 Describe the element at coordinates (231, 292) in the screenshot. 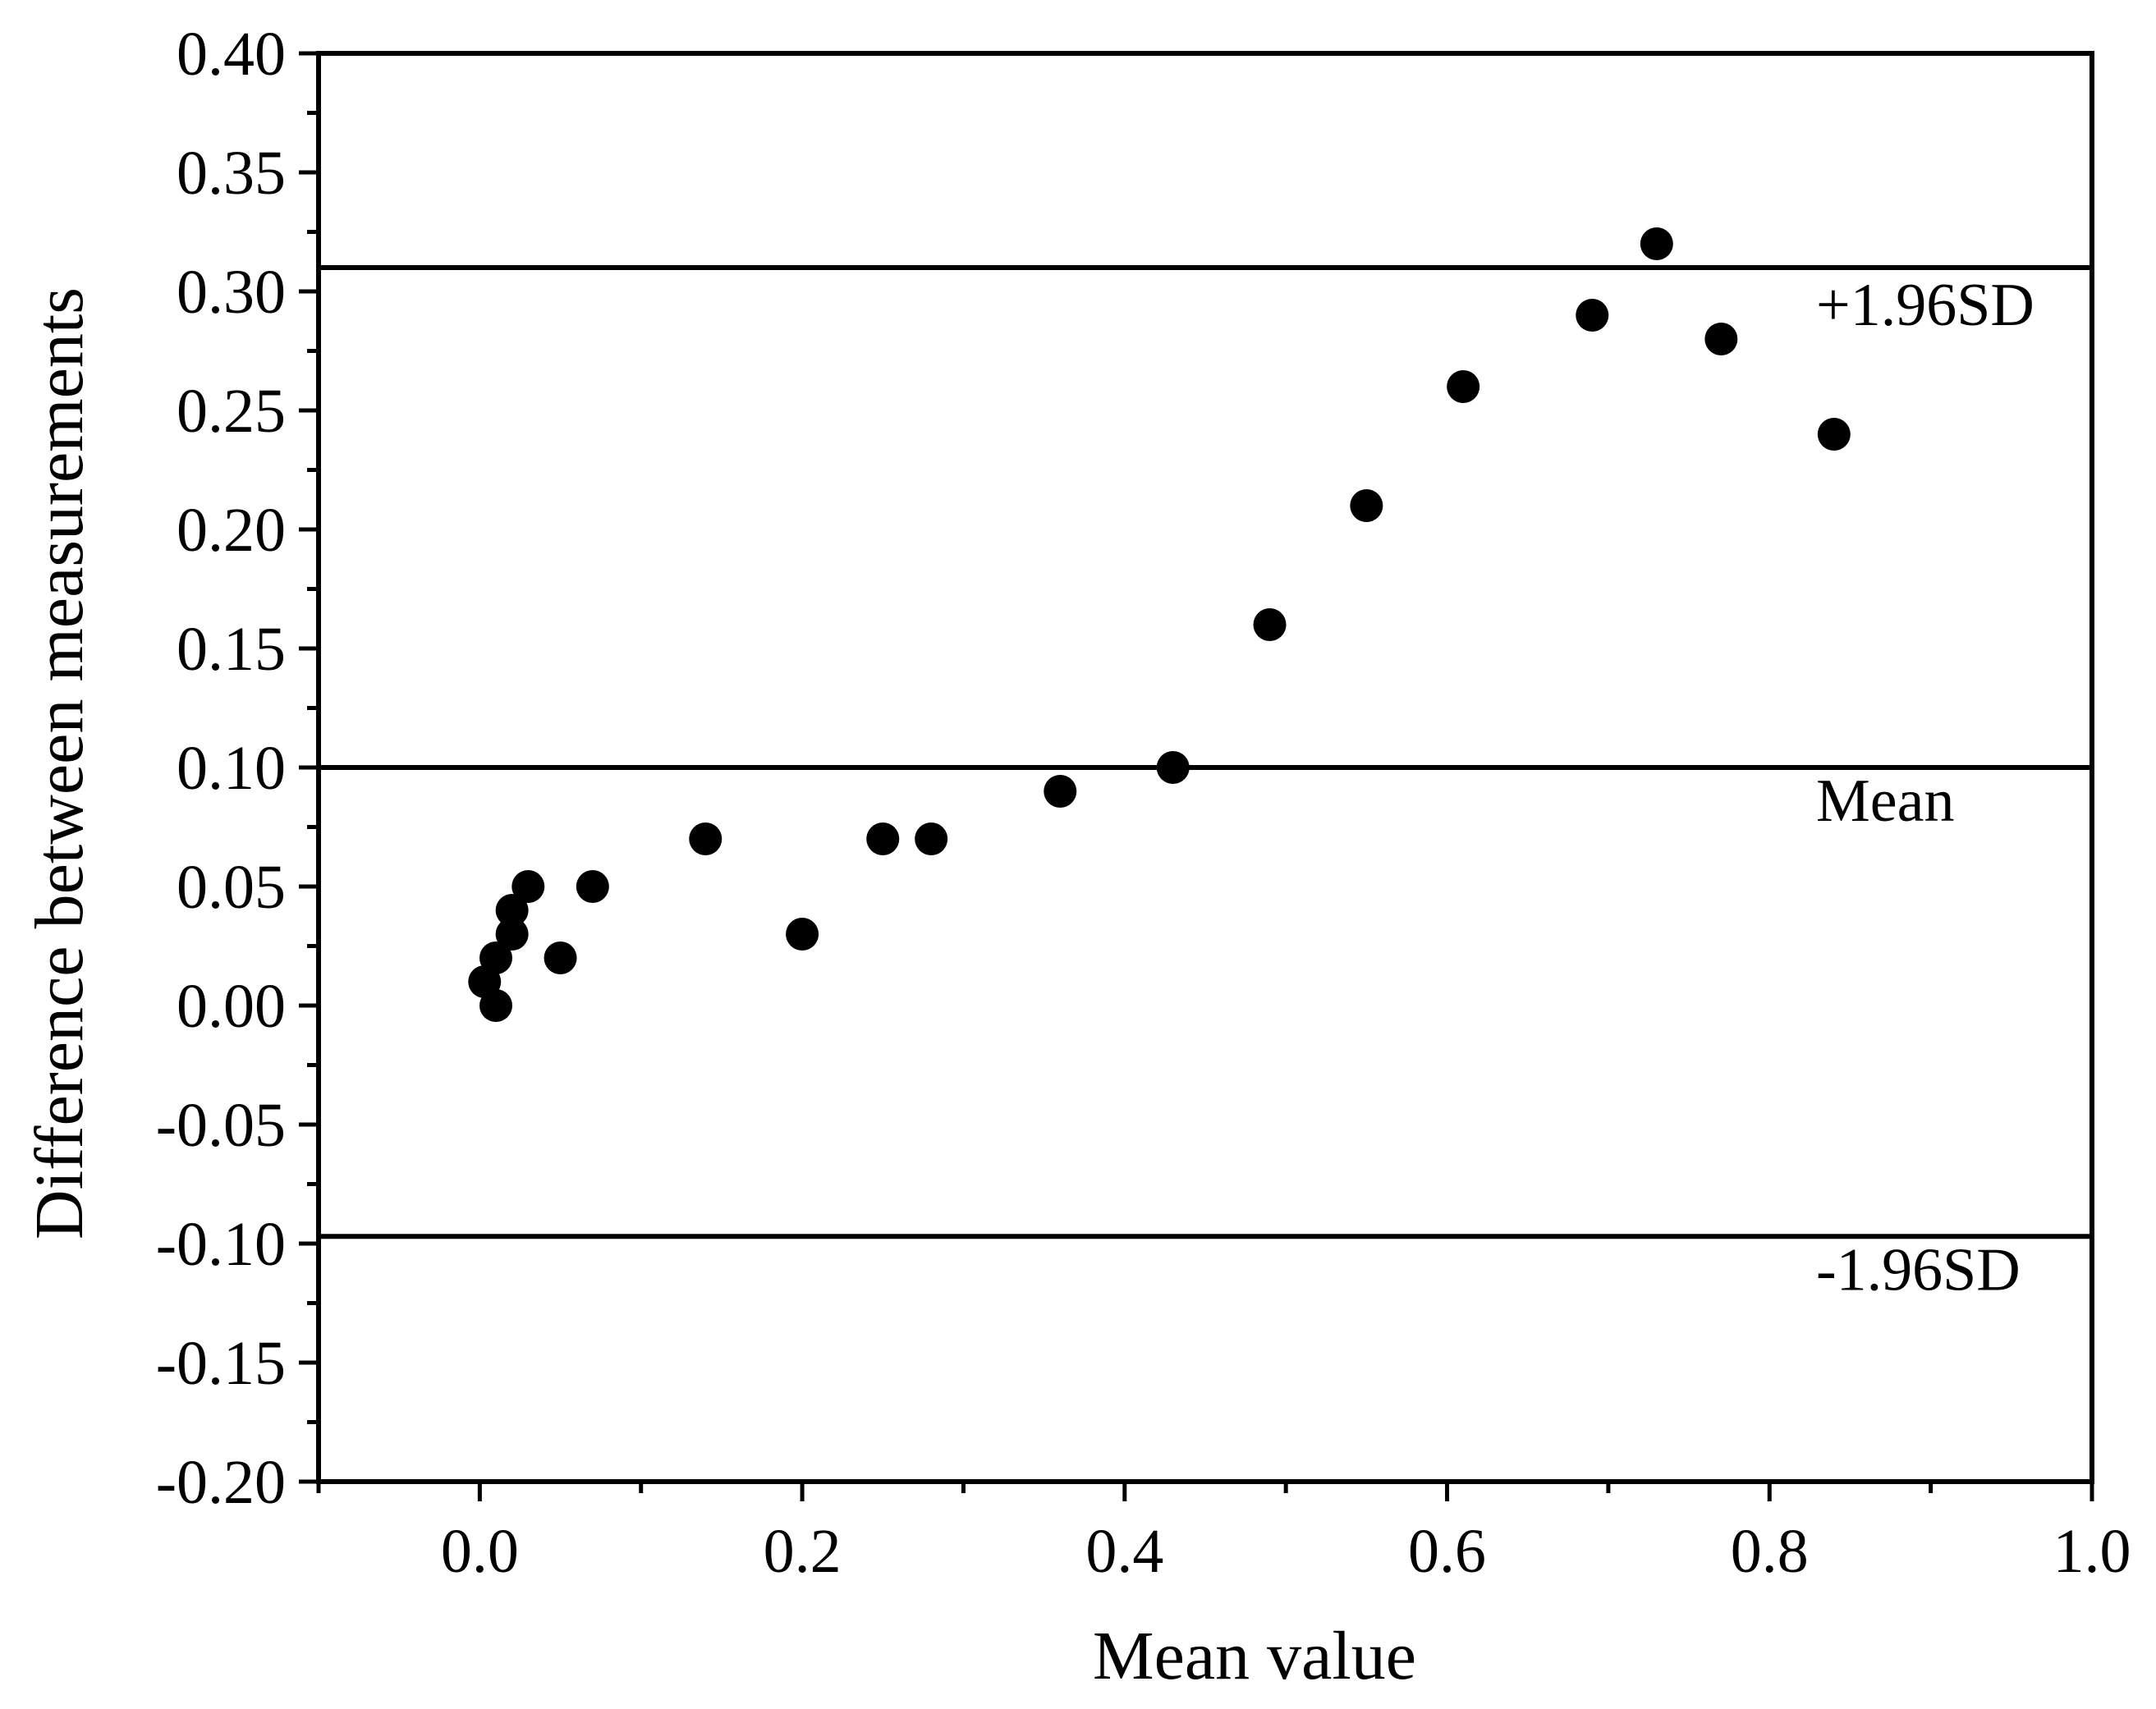

I see `y-tick-label: 0.30` at that location.